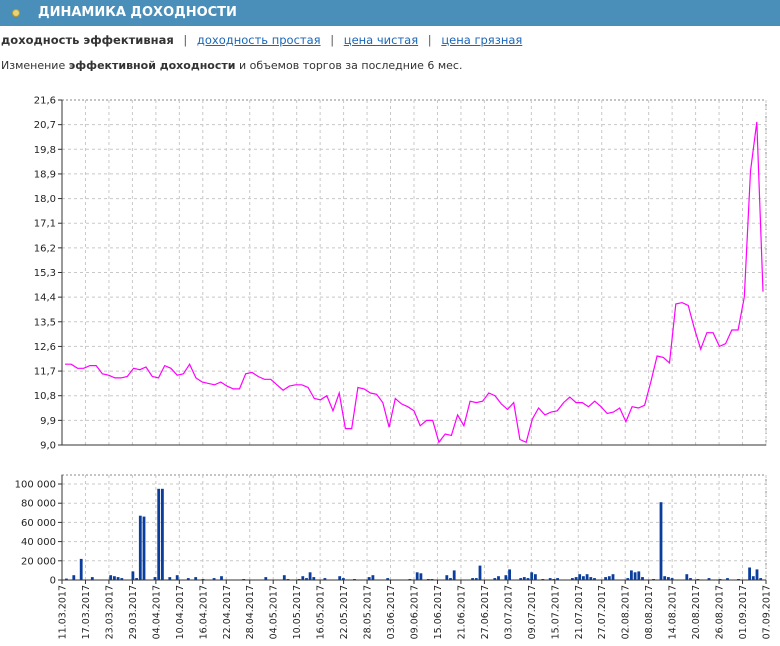 This screenshot has width=780, height=646. I want to click on x-tick-label: 08.08.2017, so click(649, 612).